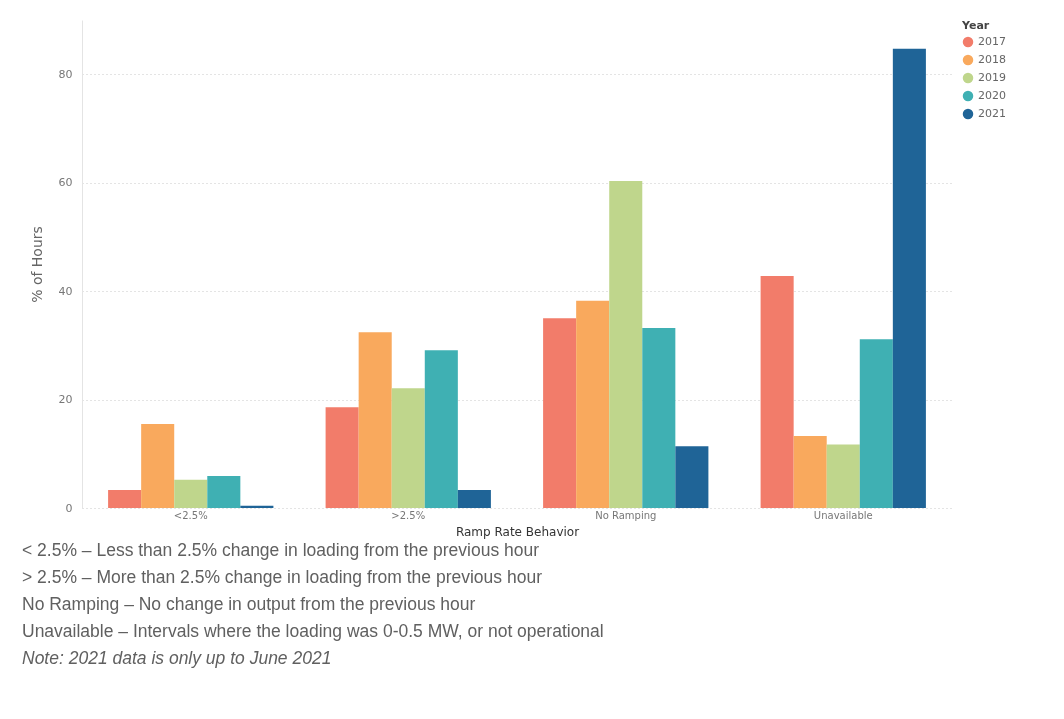 This screenshot has height=719, width=1064. Describe the element at coordinates (992, 59) in the screenshot. I see `legend-label: 2018` at that location.